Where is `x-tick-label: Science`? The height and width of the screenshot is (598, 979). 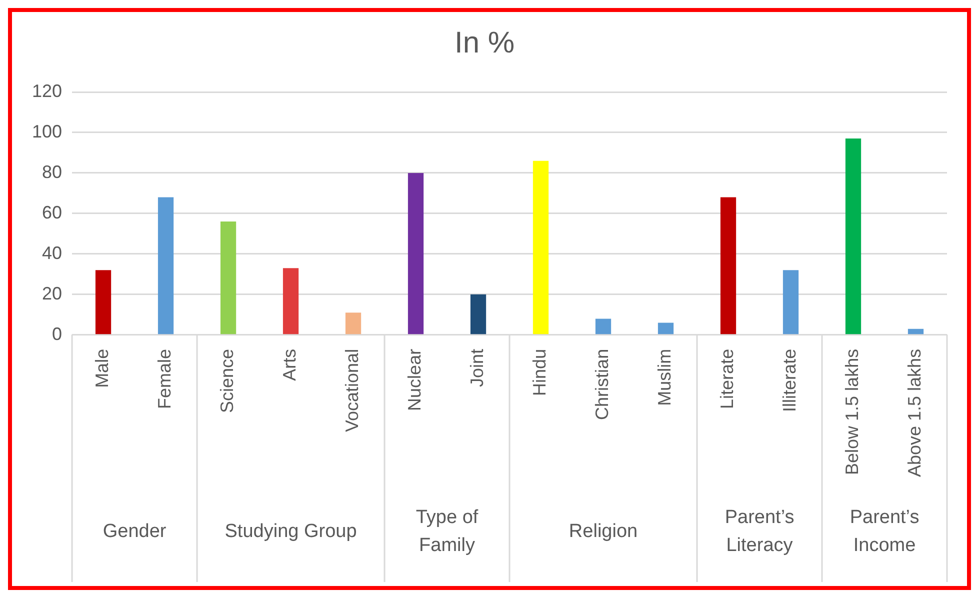
x-tick-label: Science is located at coordinates (227, 380).